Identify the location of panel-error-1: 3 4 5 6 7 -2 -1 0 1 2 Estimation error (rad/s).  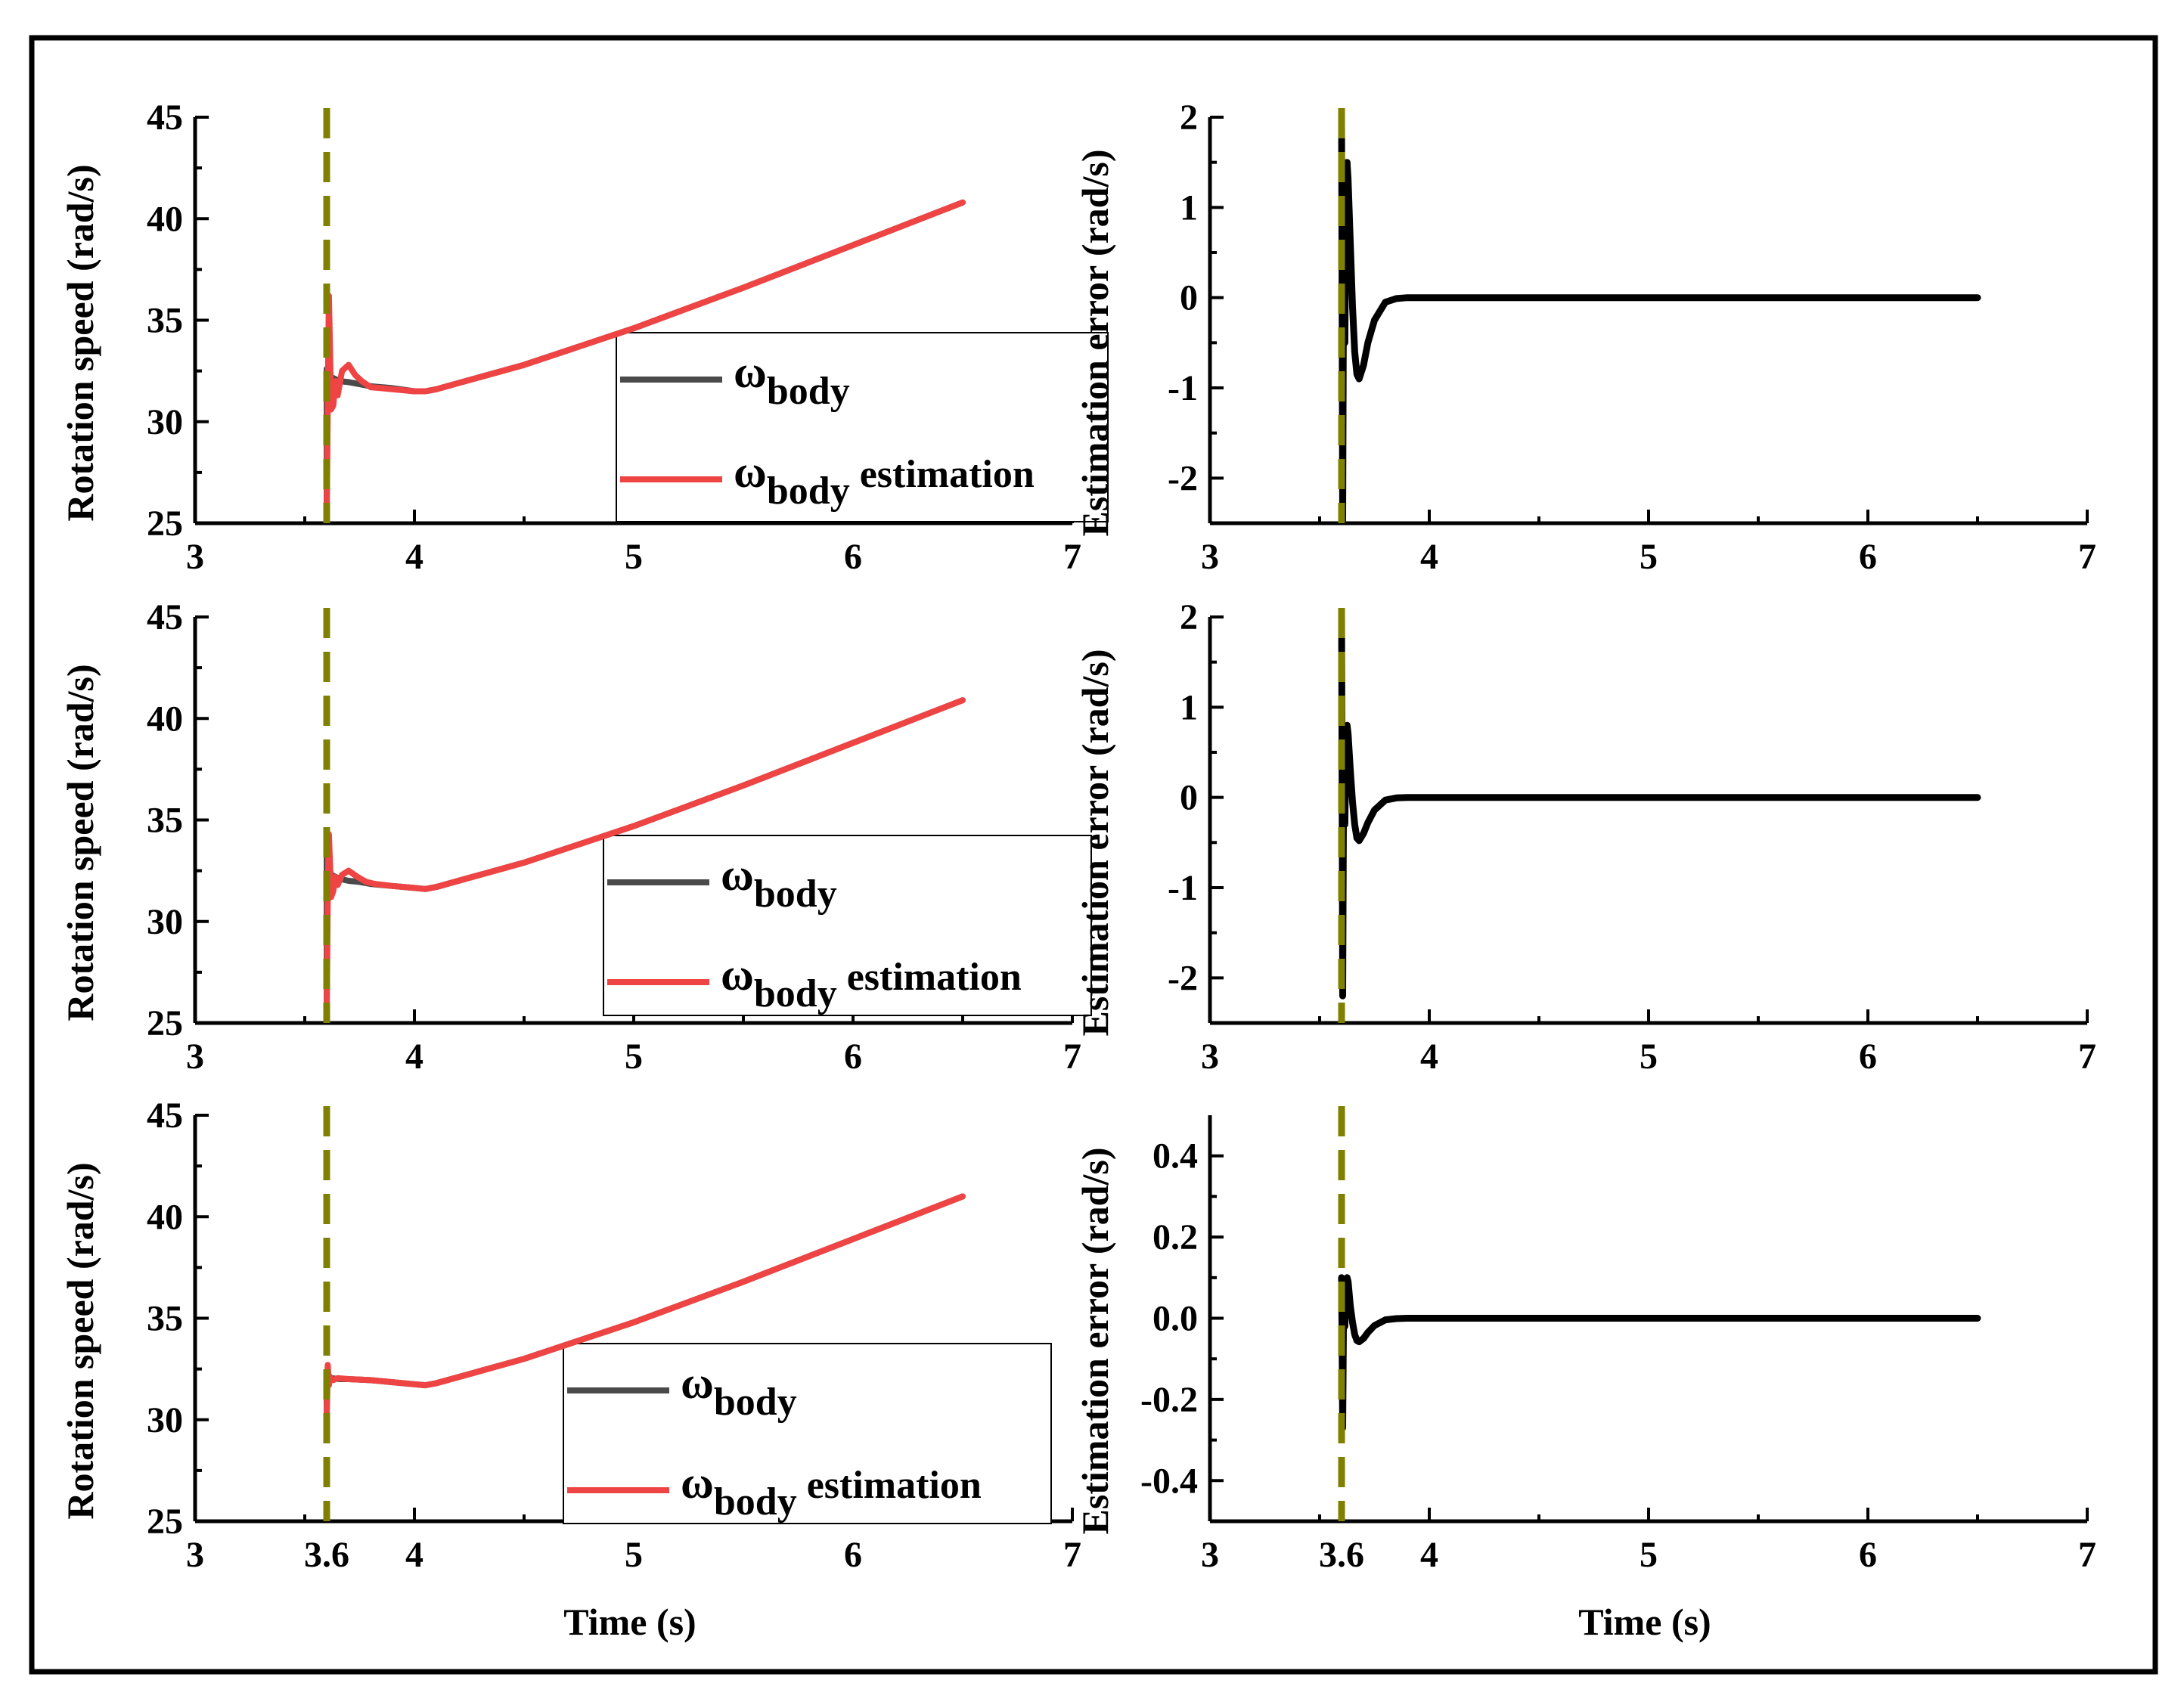
(1585, 337).